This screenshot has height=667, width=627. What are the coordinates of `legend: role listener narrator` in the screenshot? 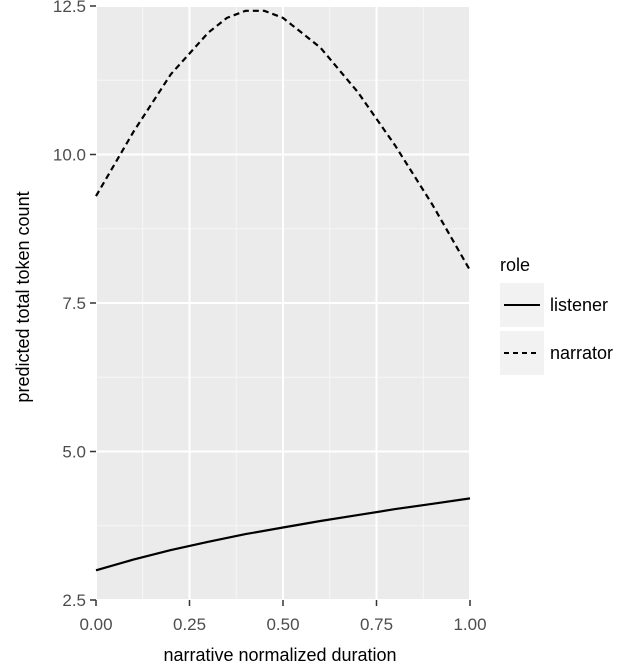 It's located at (556, 315).